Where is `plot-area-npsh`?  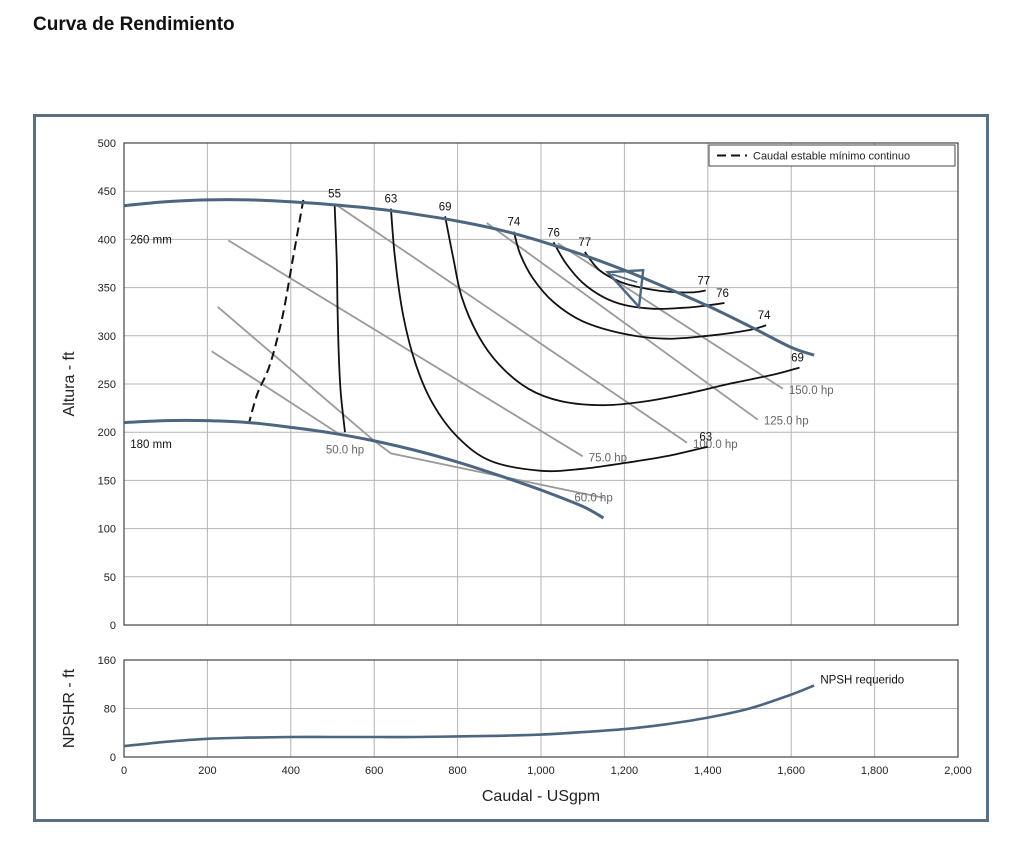 plot-area-npsh is located at coordinates (541, 708).